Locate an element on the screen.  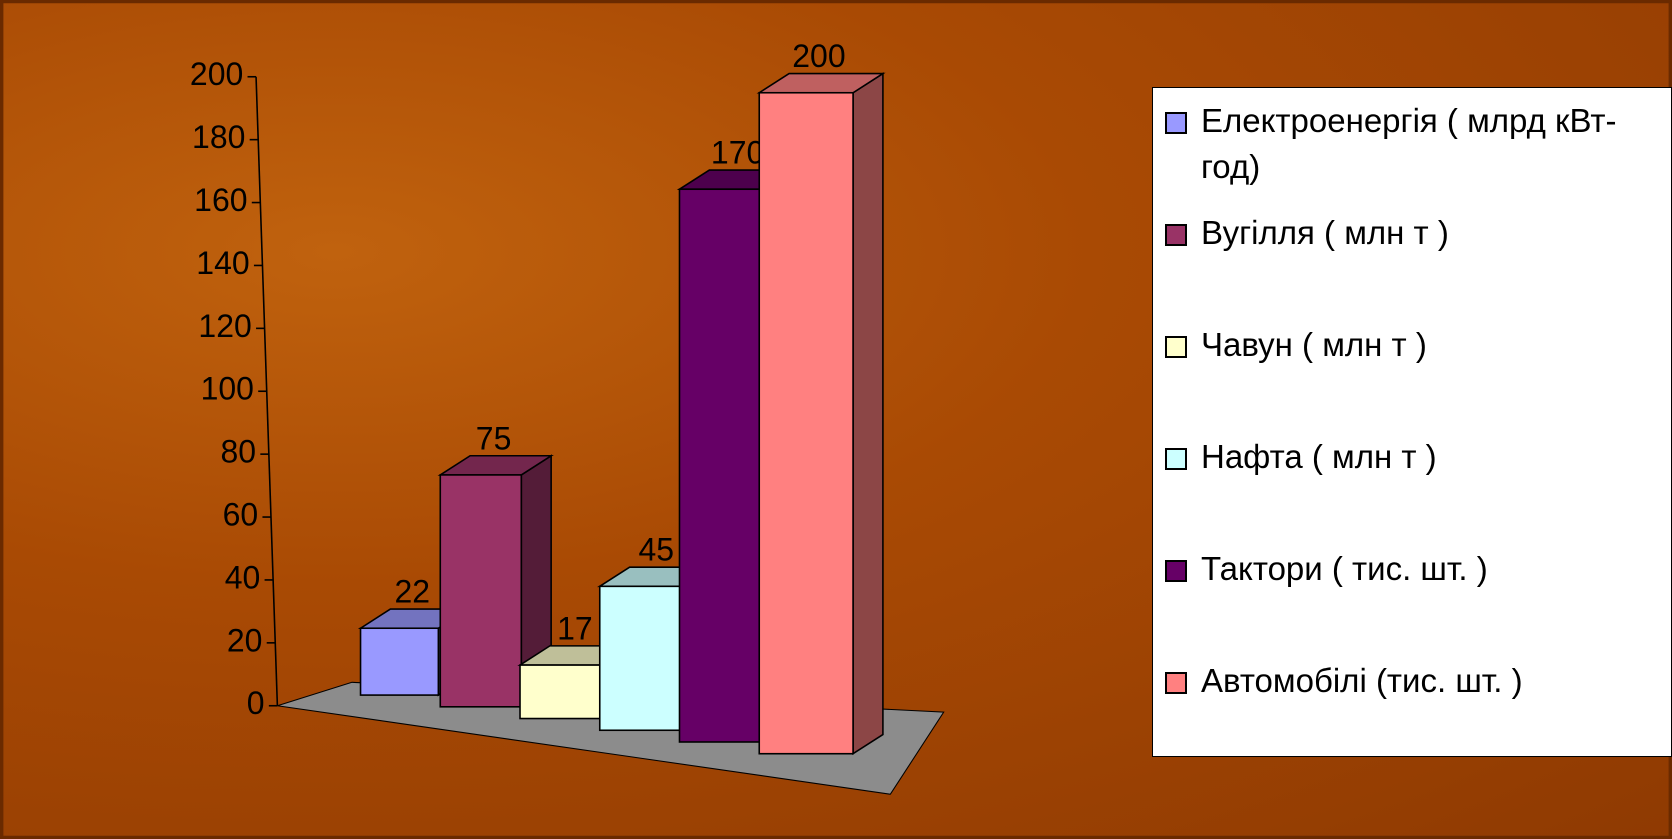
data-label: 75 is located at coordinates (494, 438).